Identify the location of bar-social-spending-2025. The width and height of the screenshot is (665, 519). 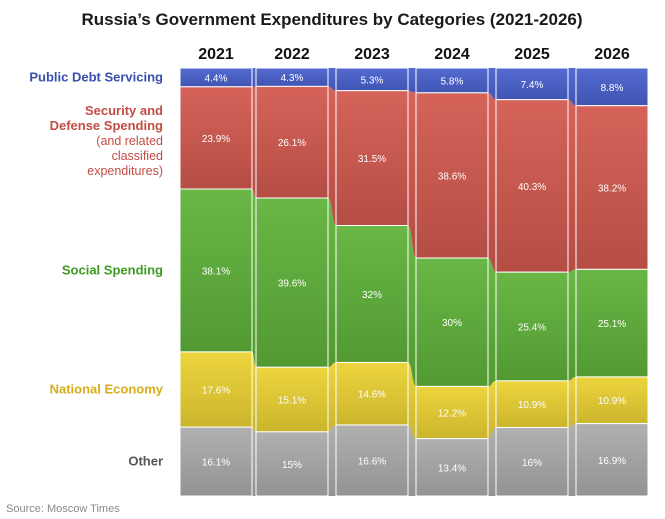
(532, 326).